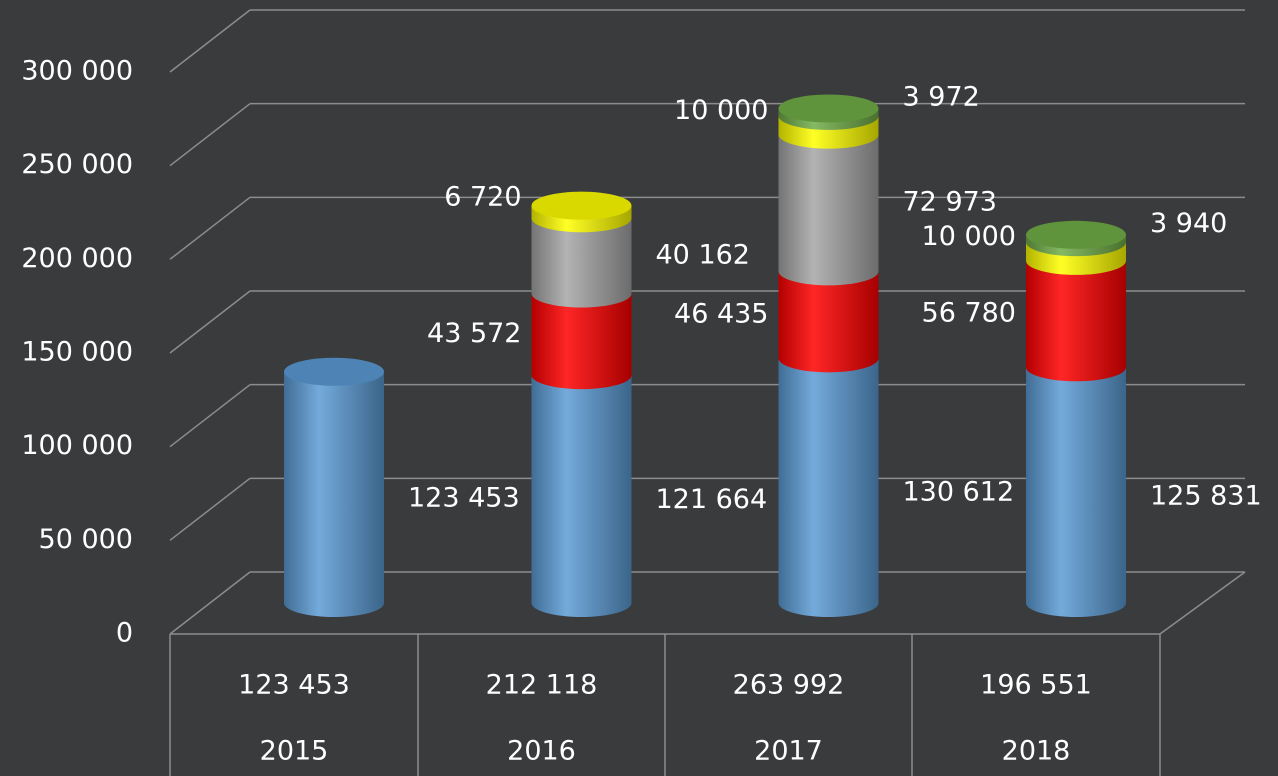 Image resolution: width=1278 pixels, height=776 pixels. Describe the element at coordinates (1202, 603) in the screenshot. I see `floor-right-edge` at that location.